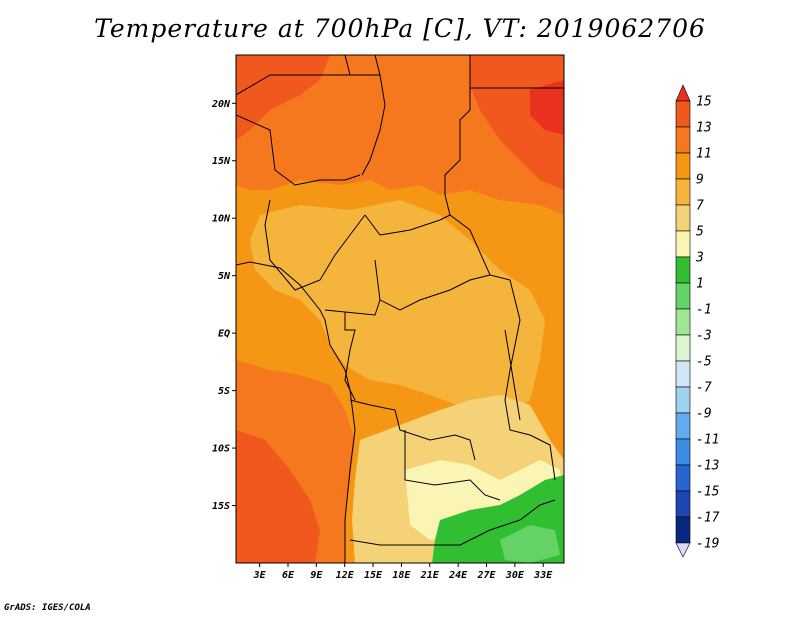 The width and height of the screenshot is (800, 618). I want to click on border-chad-sudan, so click(477, 168).